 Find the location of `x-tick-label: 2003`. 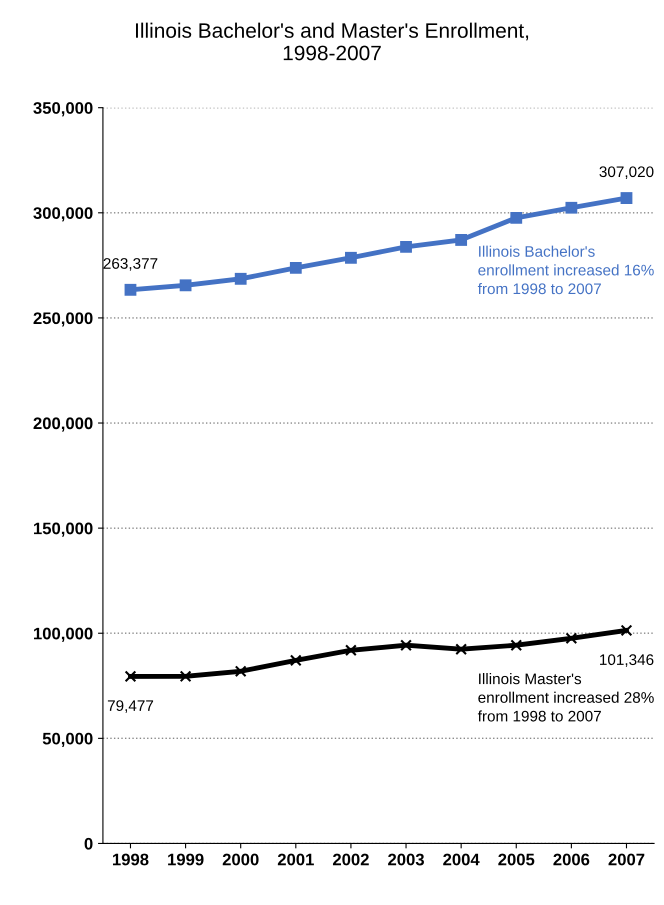

x-tick-label: 2003 is located at coordinates (406, 860).